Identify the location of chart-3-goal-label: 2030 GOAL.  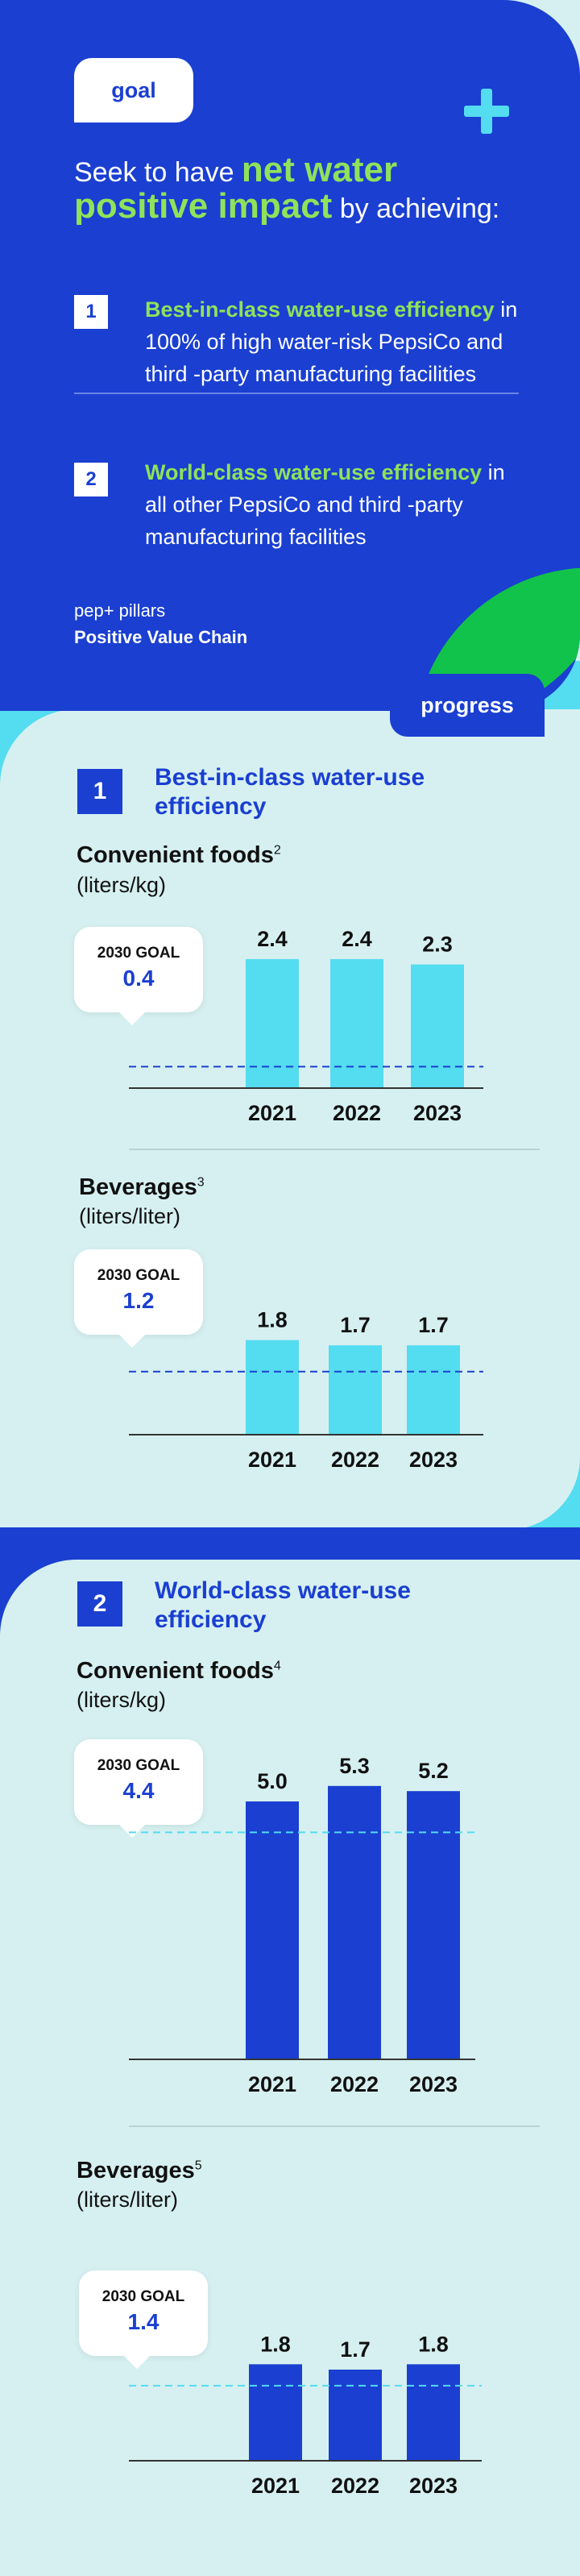
(139, 1765).